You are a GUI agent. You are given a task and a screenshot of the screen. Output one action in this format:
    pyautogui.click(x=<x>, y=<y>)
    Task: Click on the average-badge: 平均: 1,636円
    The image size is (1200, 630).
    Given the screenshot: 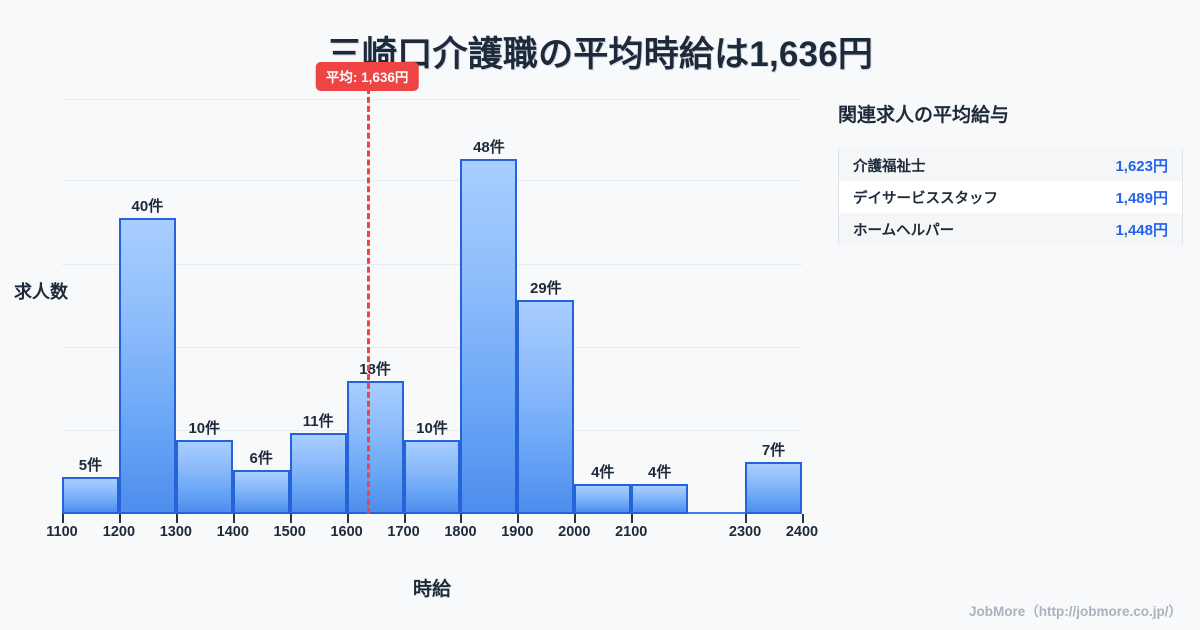 What is the action you would take?
    pyautogui.click(x=367, y=76)
    